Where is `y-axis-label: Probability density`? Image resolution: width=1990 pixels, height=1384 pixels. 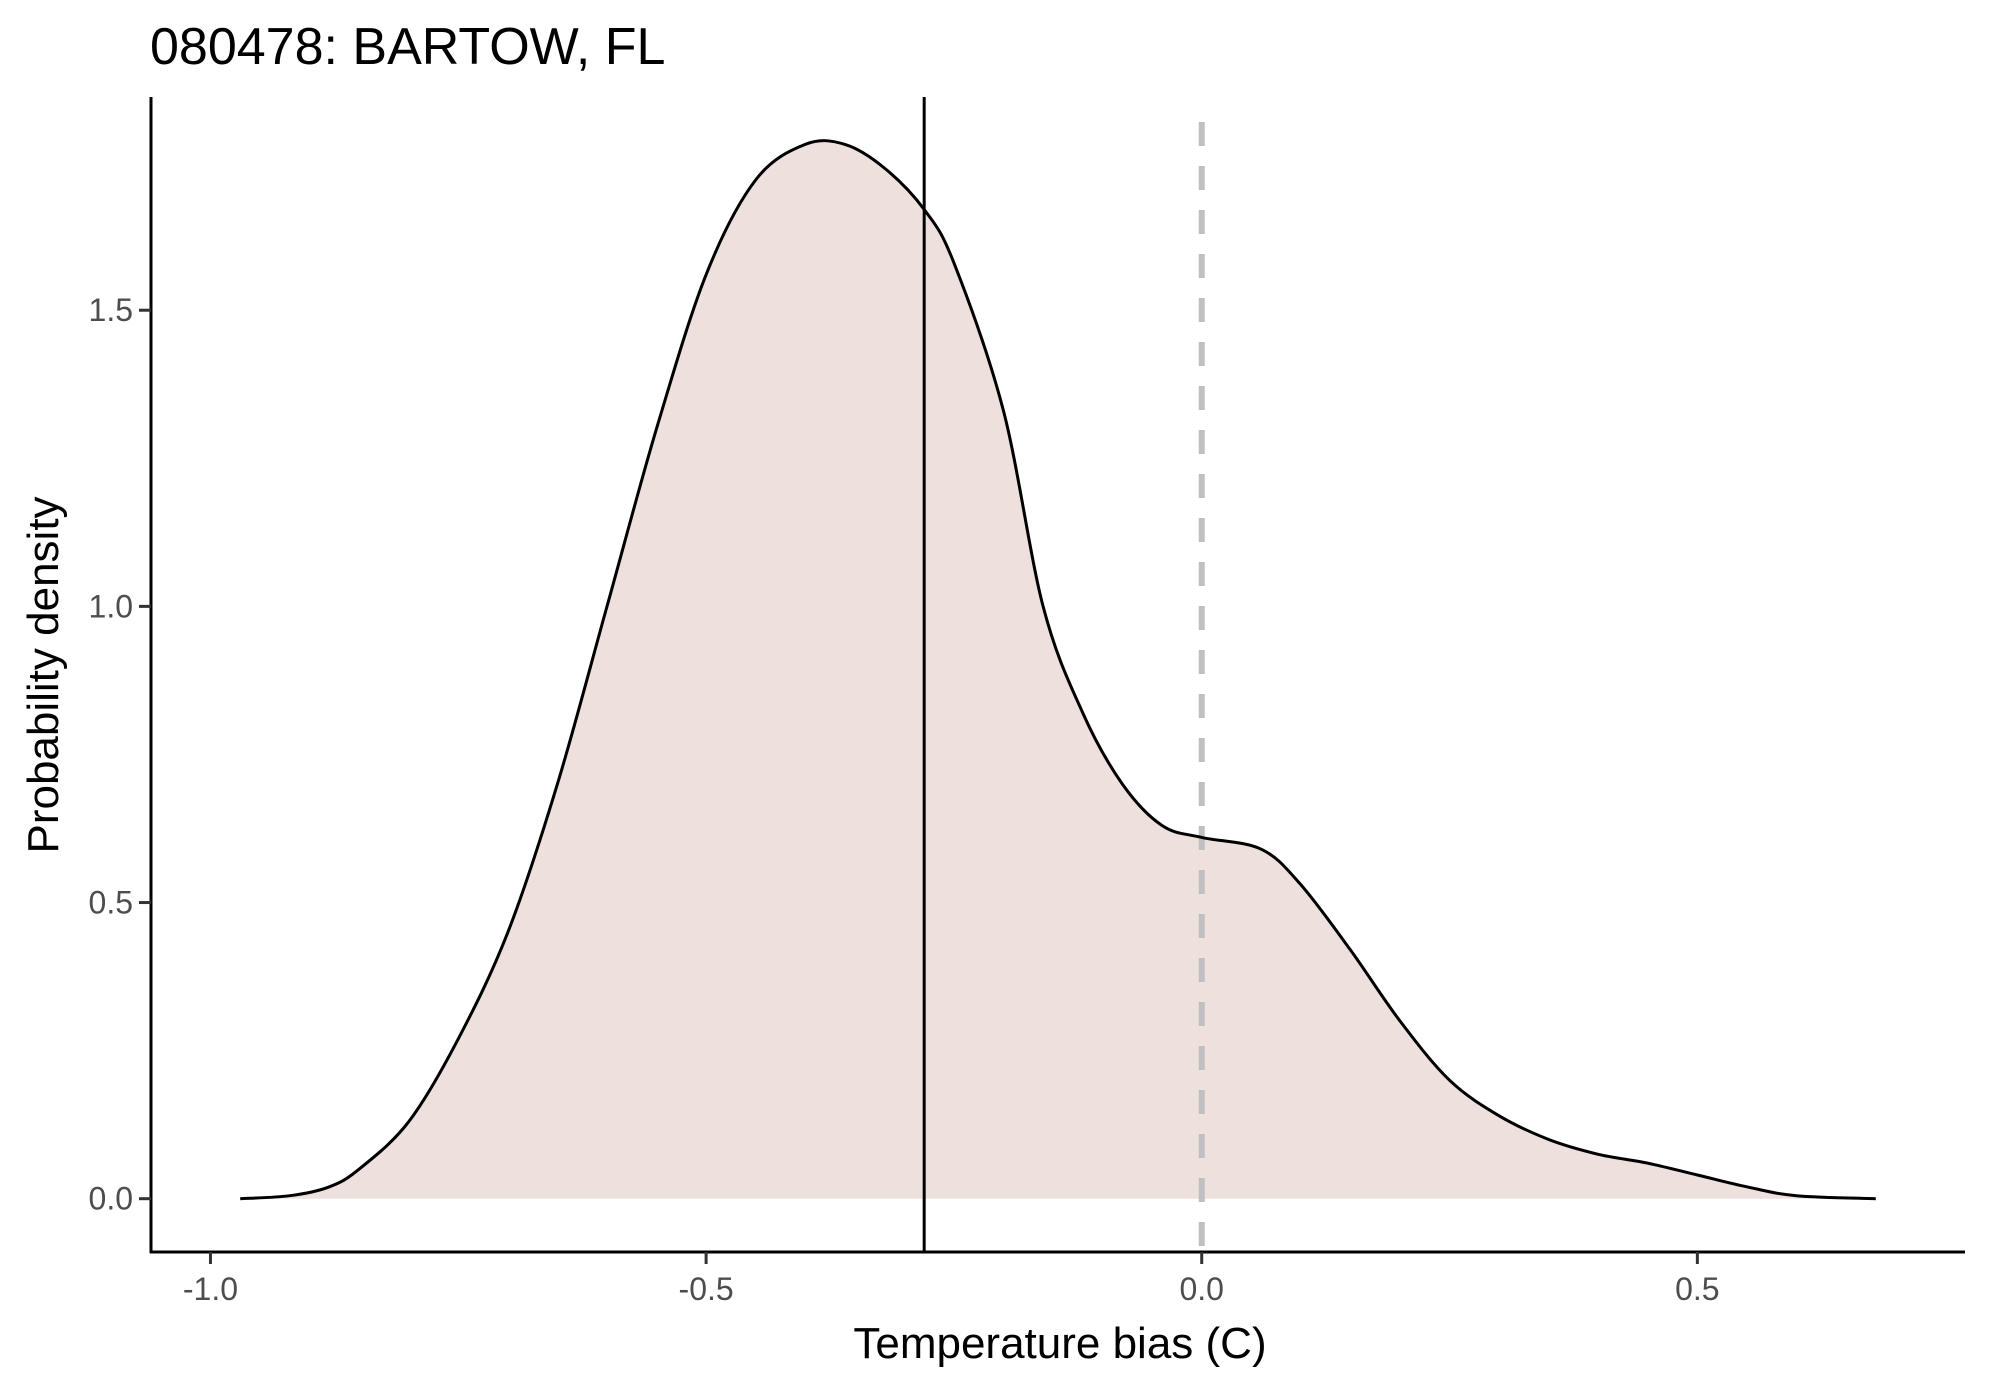 y-axis-label: Probability density is located at coordinates (43, 674).